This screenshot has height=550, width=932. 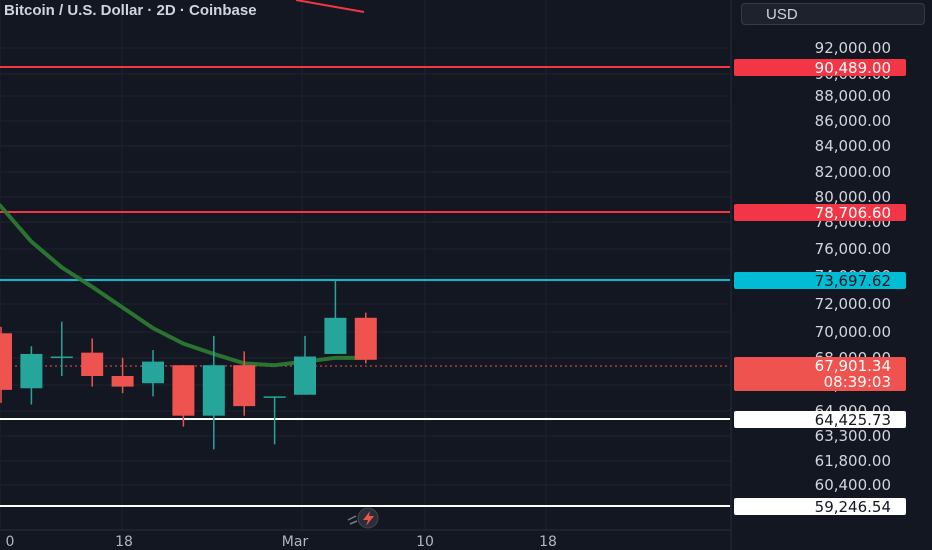 What do you see at coordinates (330, 6) in the screenshot?
I see `trend-line` at bounding box center [330, 6].